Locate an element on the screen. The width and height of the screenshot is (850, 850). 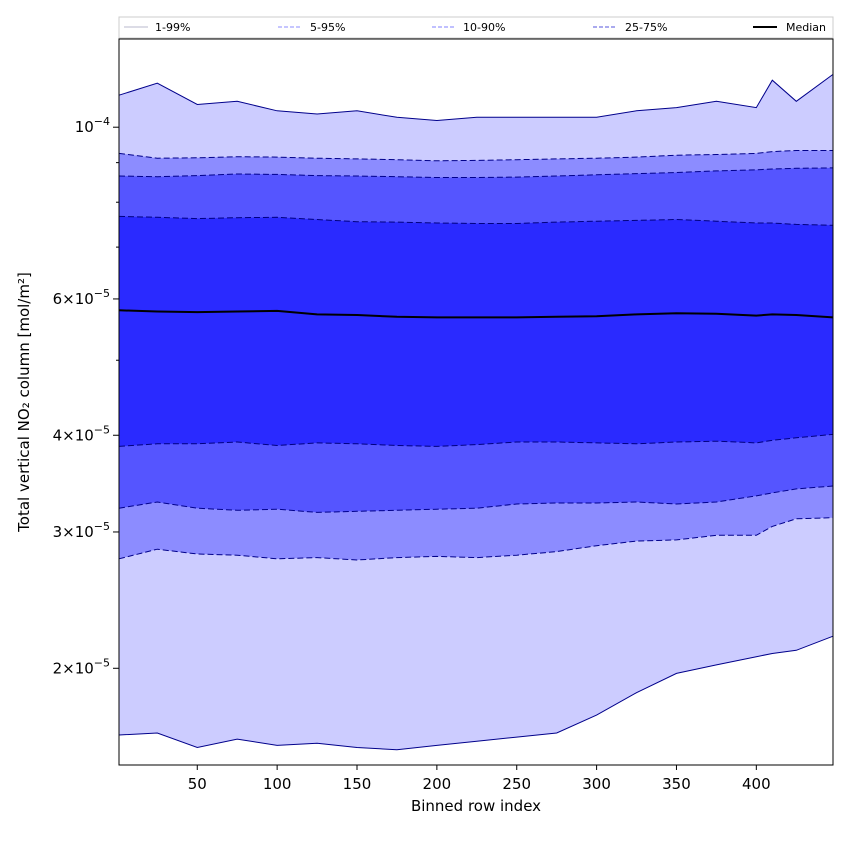
y-tick-label: 6×10⁻⁵ is located at coordinates (81, 297).